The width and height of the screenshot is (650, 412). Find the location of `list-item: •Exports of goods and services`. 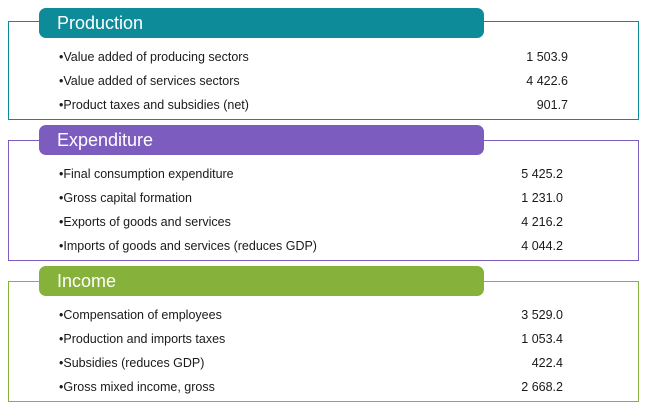

list-item: •Exports of goods and services is located at coordinates (145, 222).